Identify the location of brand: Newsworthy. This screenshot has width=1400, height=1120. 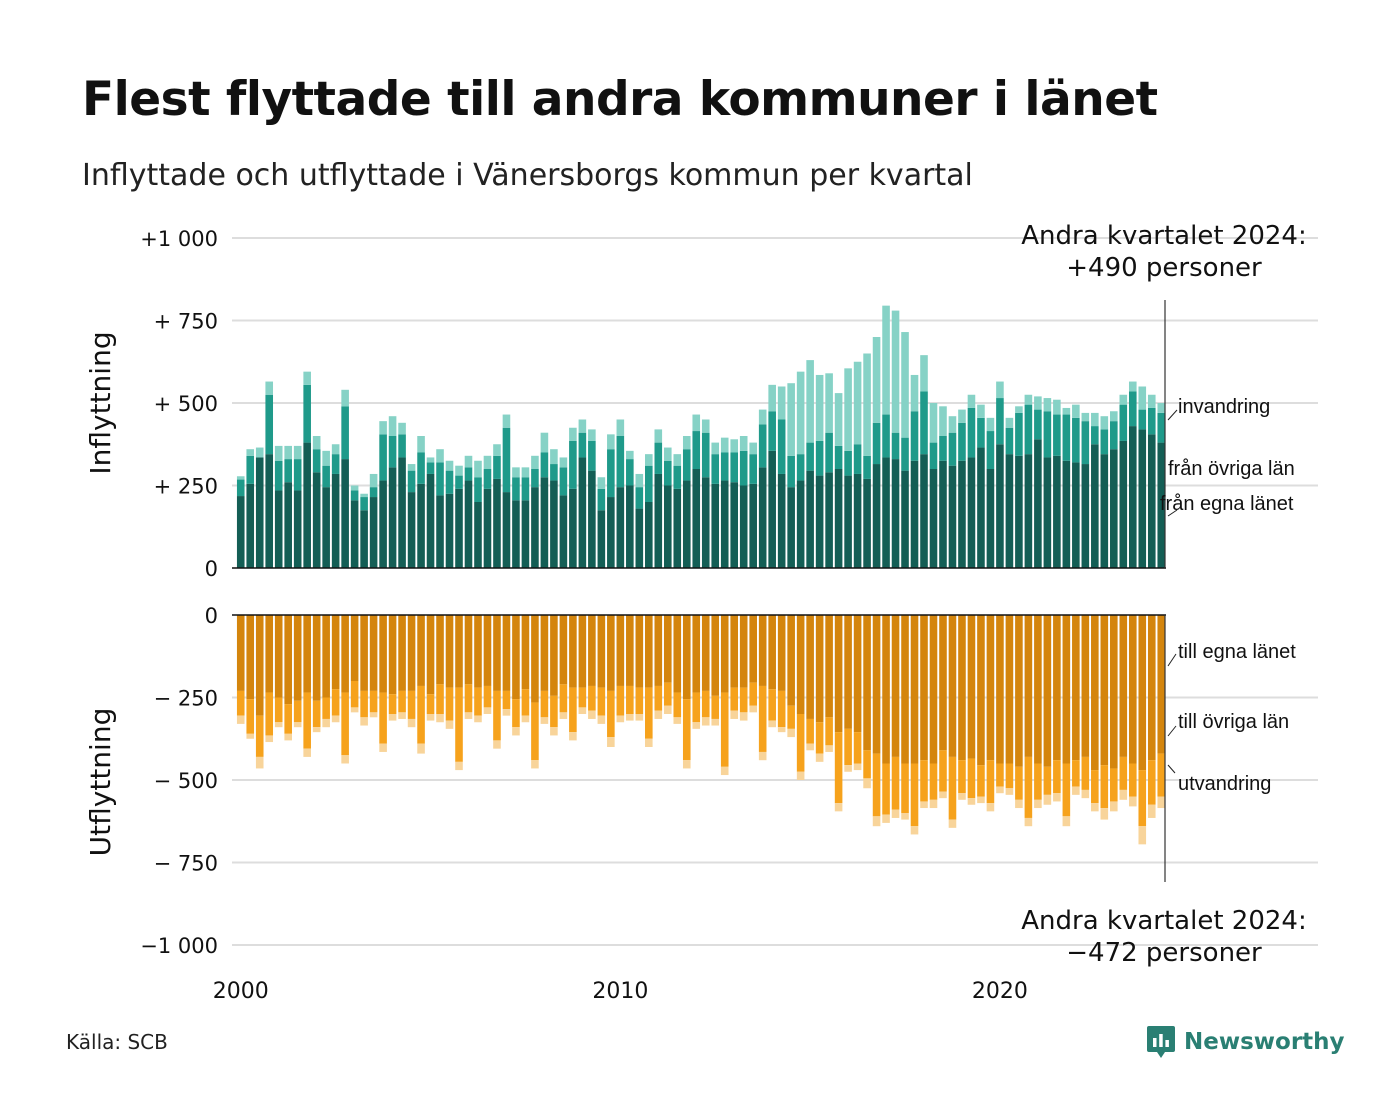
(1245, 1042).